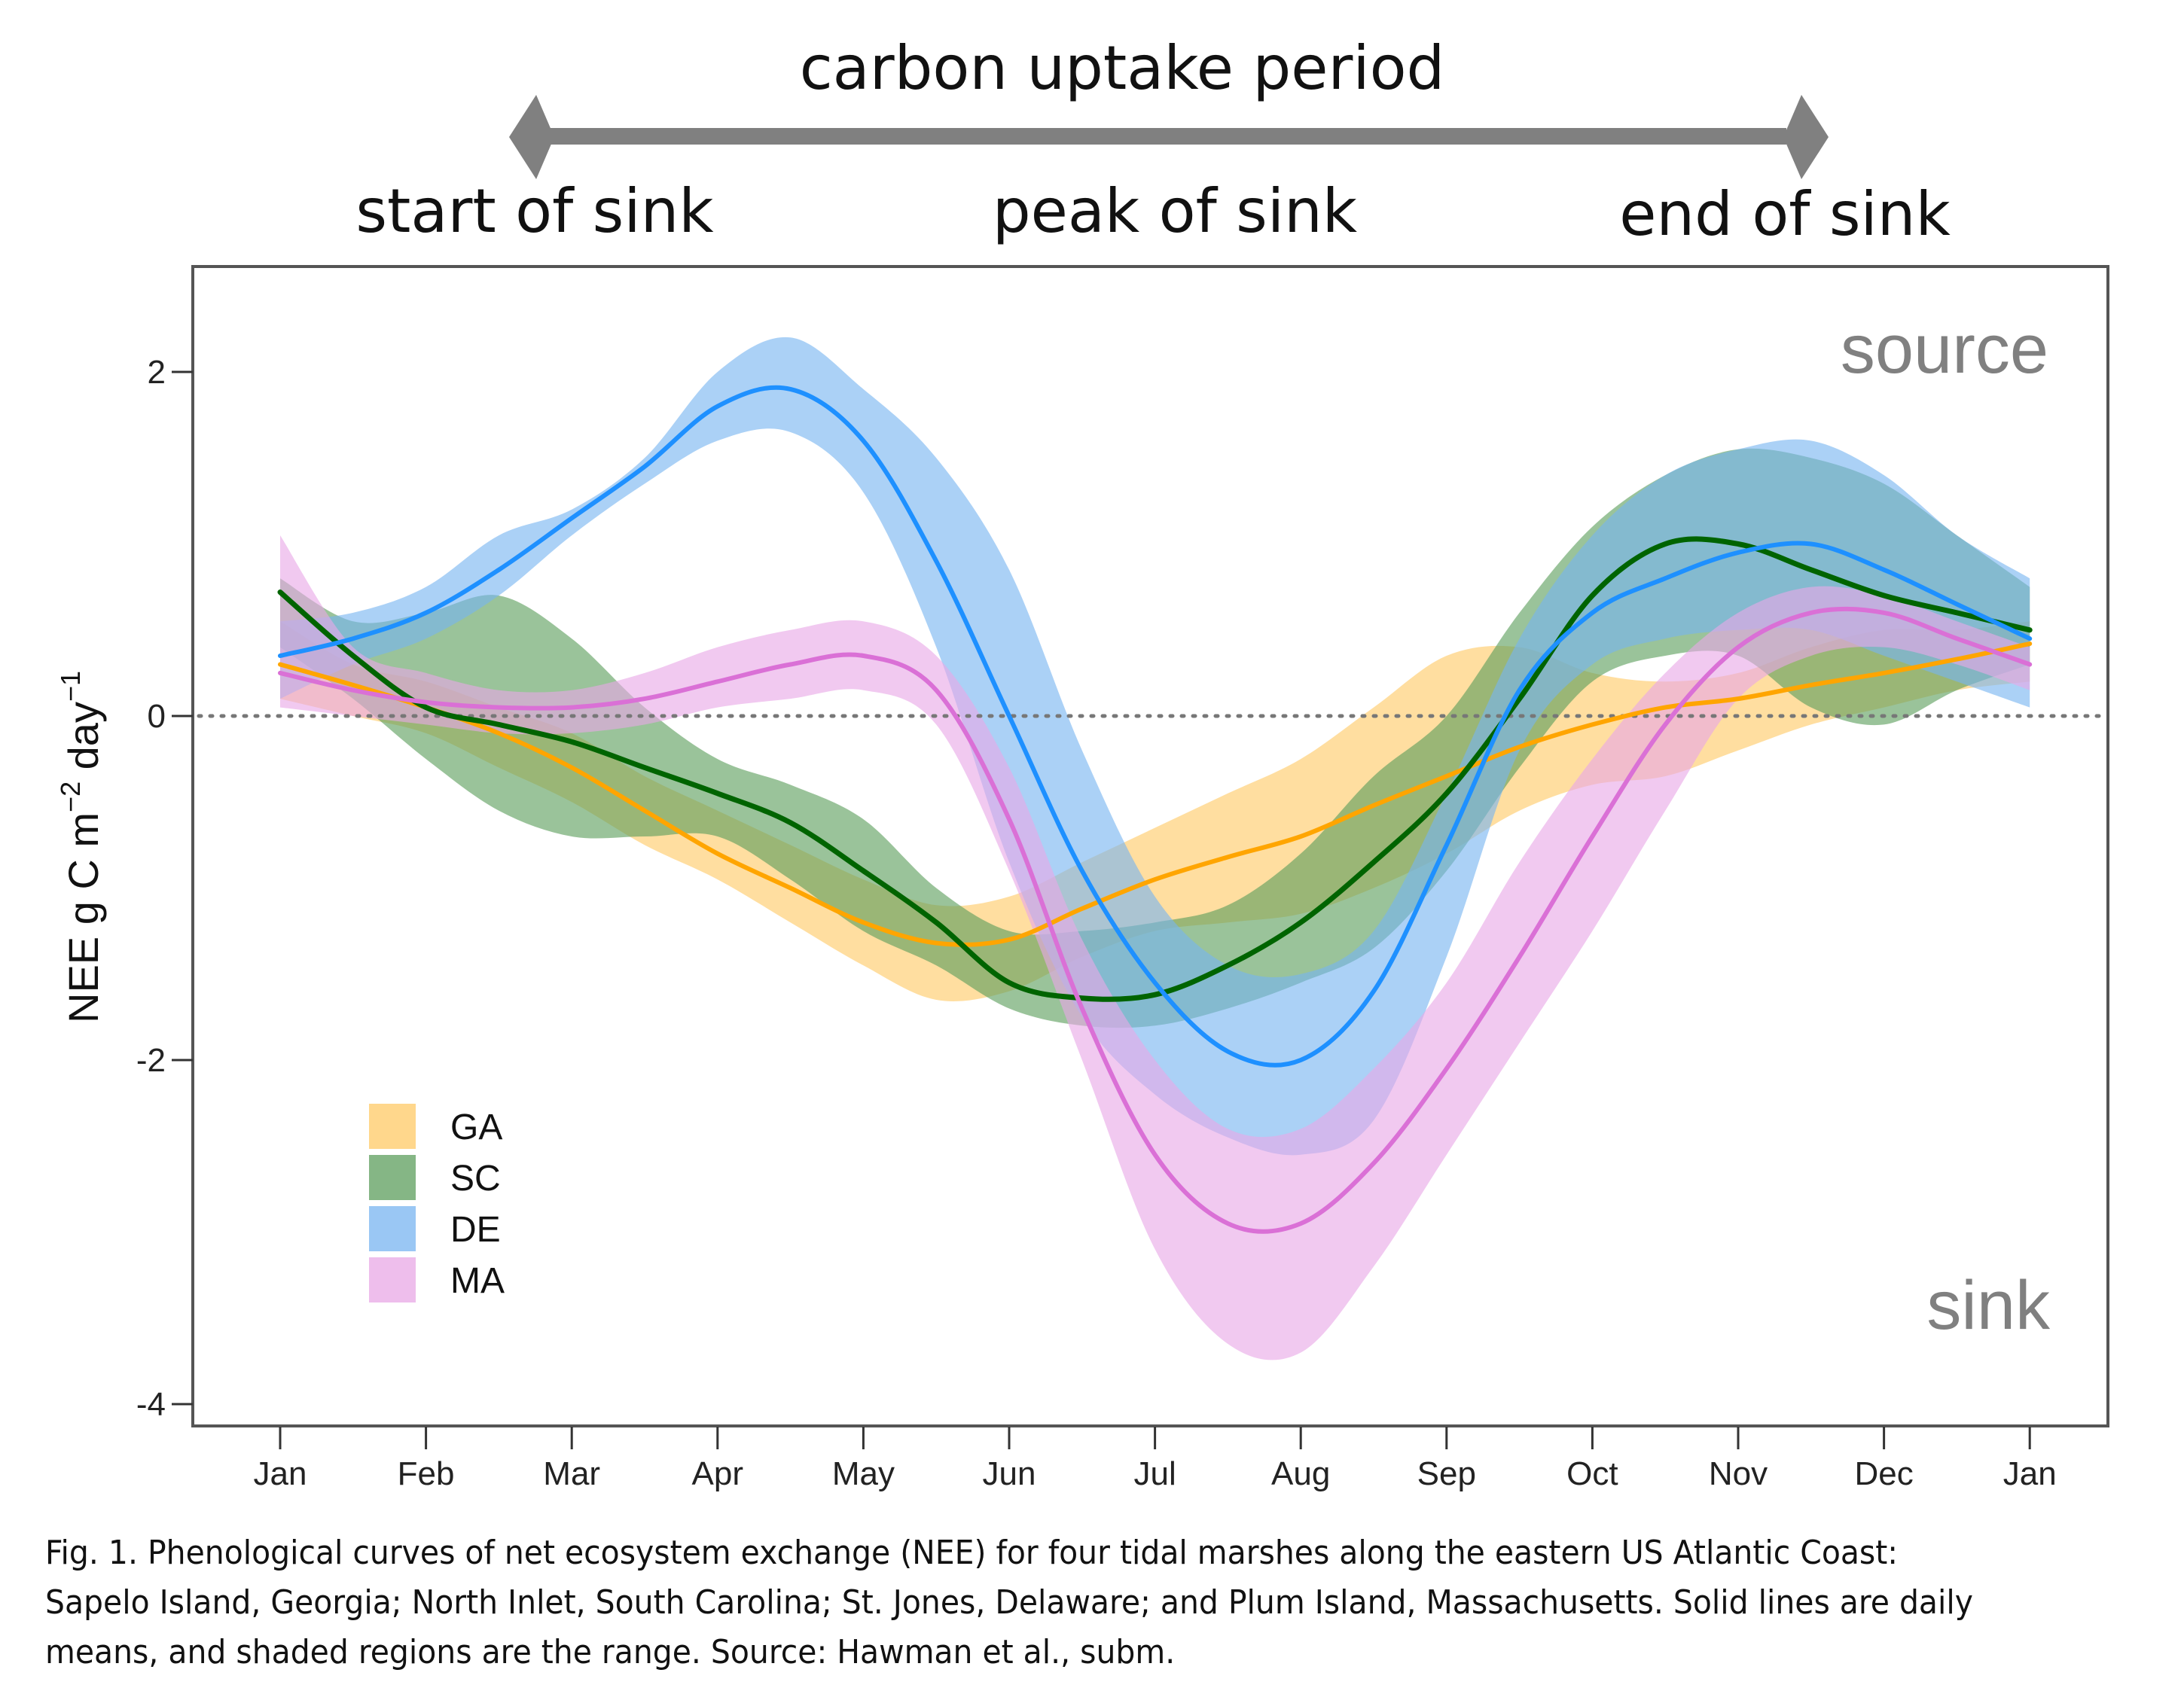 The width and height of the screenshot is (2184, 1697). I want to click on legend-label-sc: SC, so click(475, 1179).